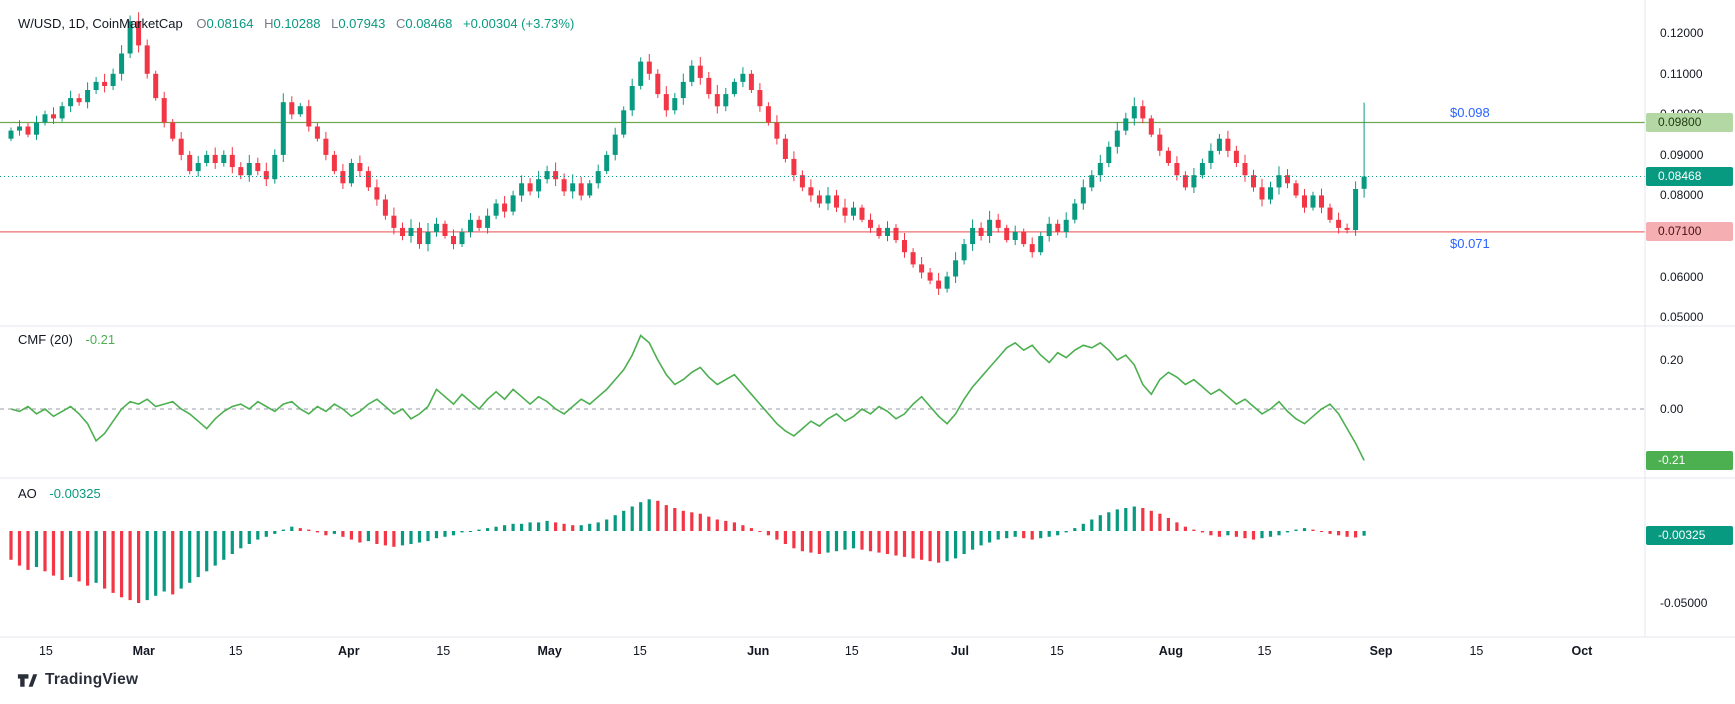  What do you see at coordinates (1684, 603) in the screenshot?
I see `ao-axis-label: -0.05000` at bounding box center [1684, 603].